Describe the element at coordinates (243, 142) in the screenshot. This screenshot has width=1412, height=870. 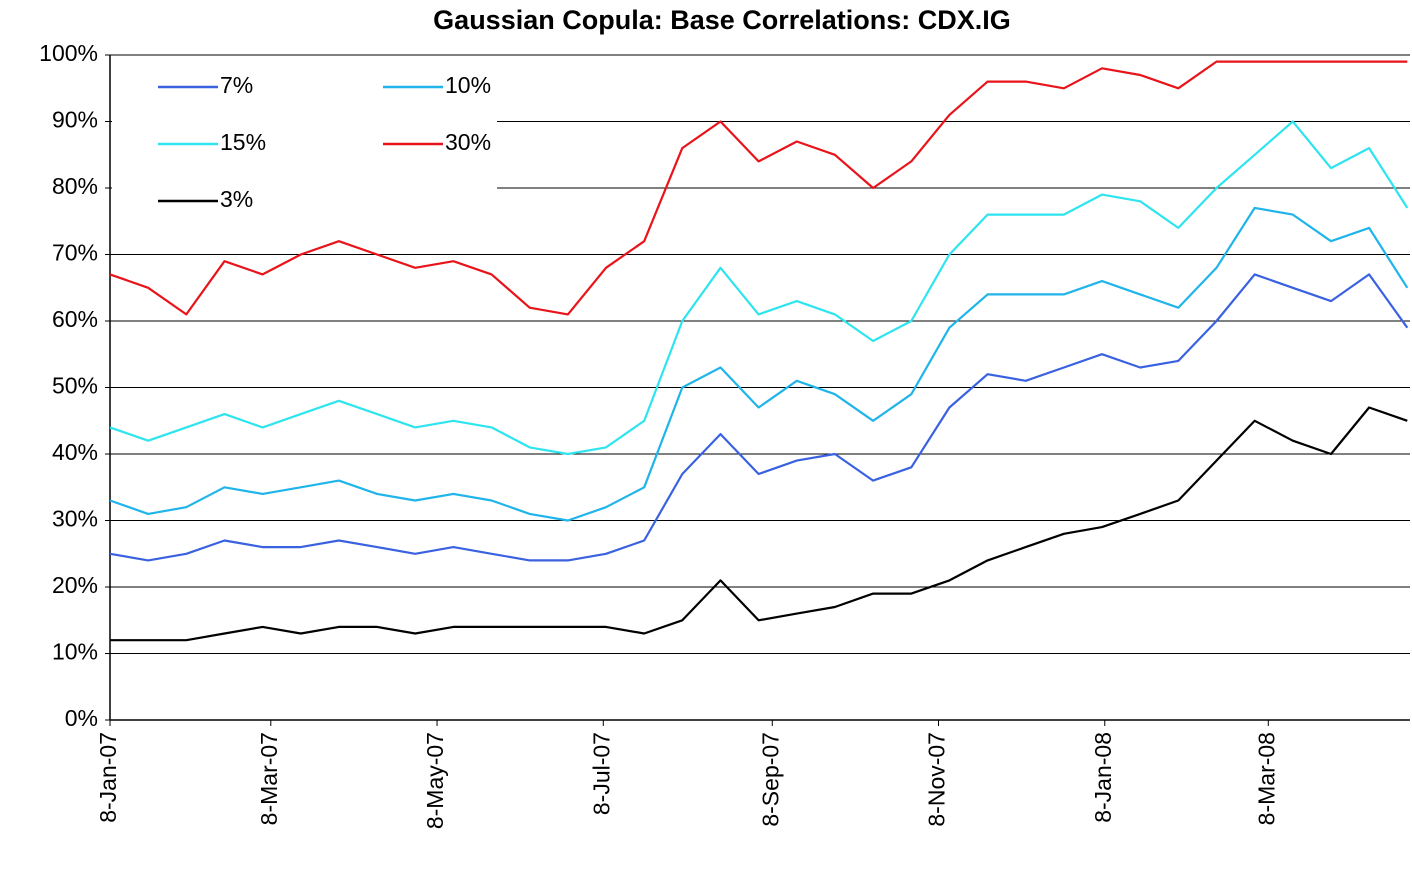
I see `legend-label: 15%` at that location.